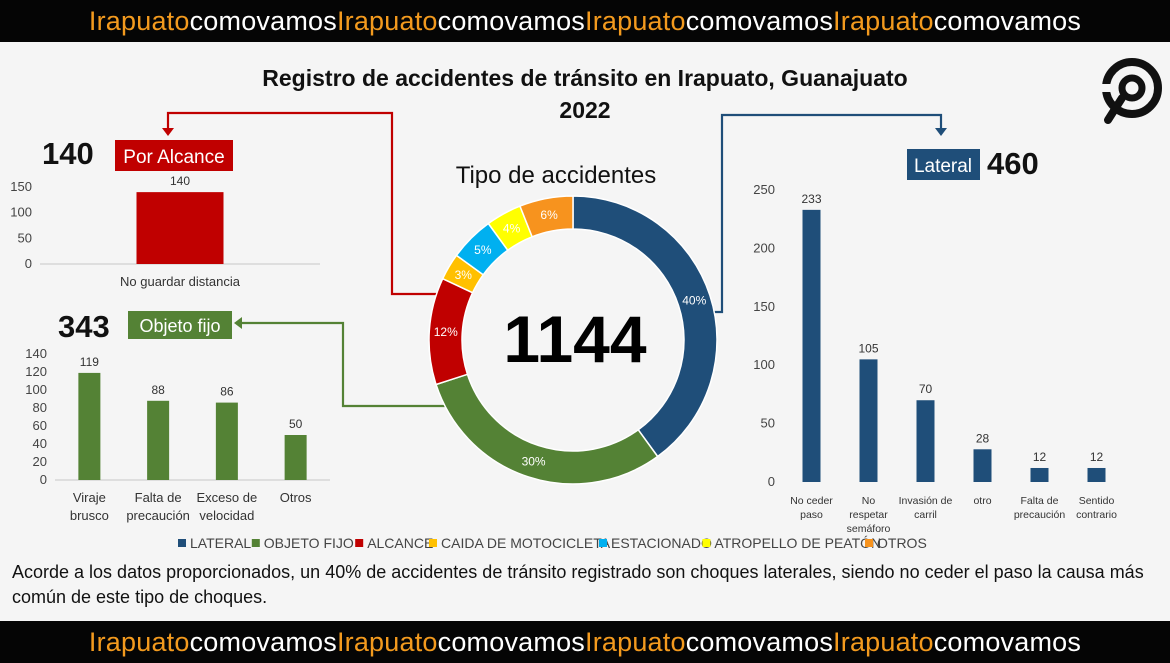 The width and height of the screenshot is (1170, 663). I want to click on bar-value-label: 119, so click(89, 362).